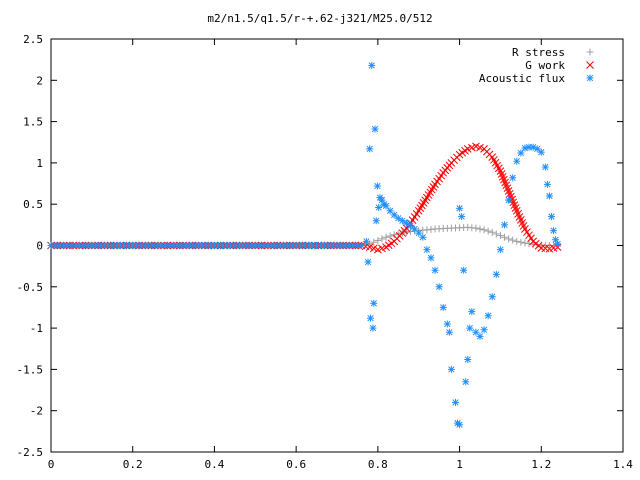 Image resolution: width=640 pixels, height=480 pixels. Describe the element at coordinates (39, 80) in the screenshot. I see `y-tick-label: 2` at that location.